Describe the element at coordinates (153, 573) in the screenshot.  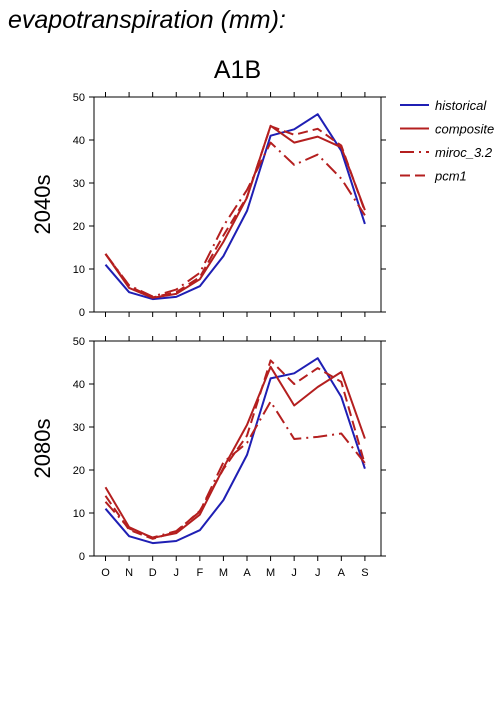
I see `x-tick-label: D` at that location.